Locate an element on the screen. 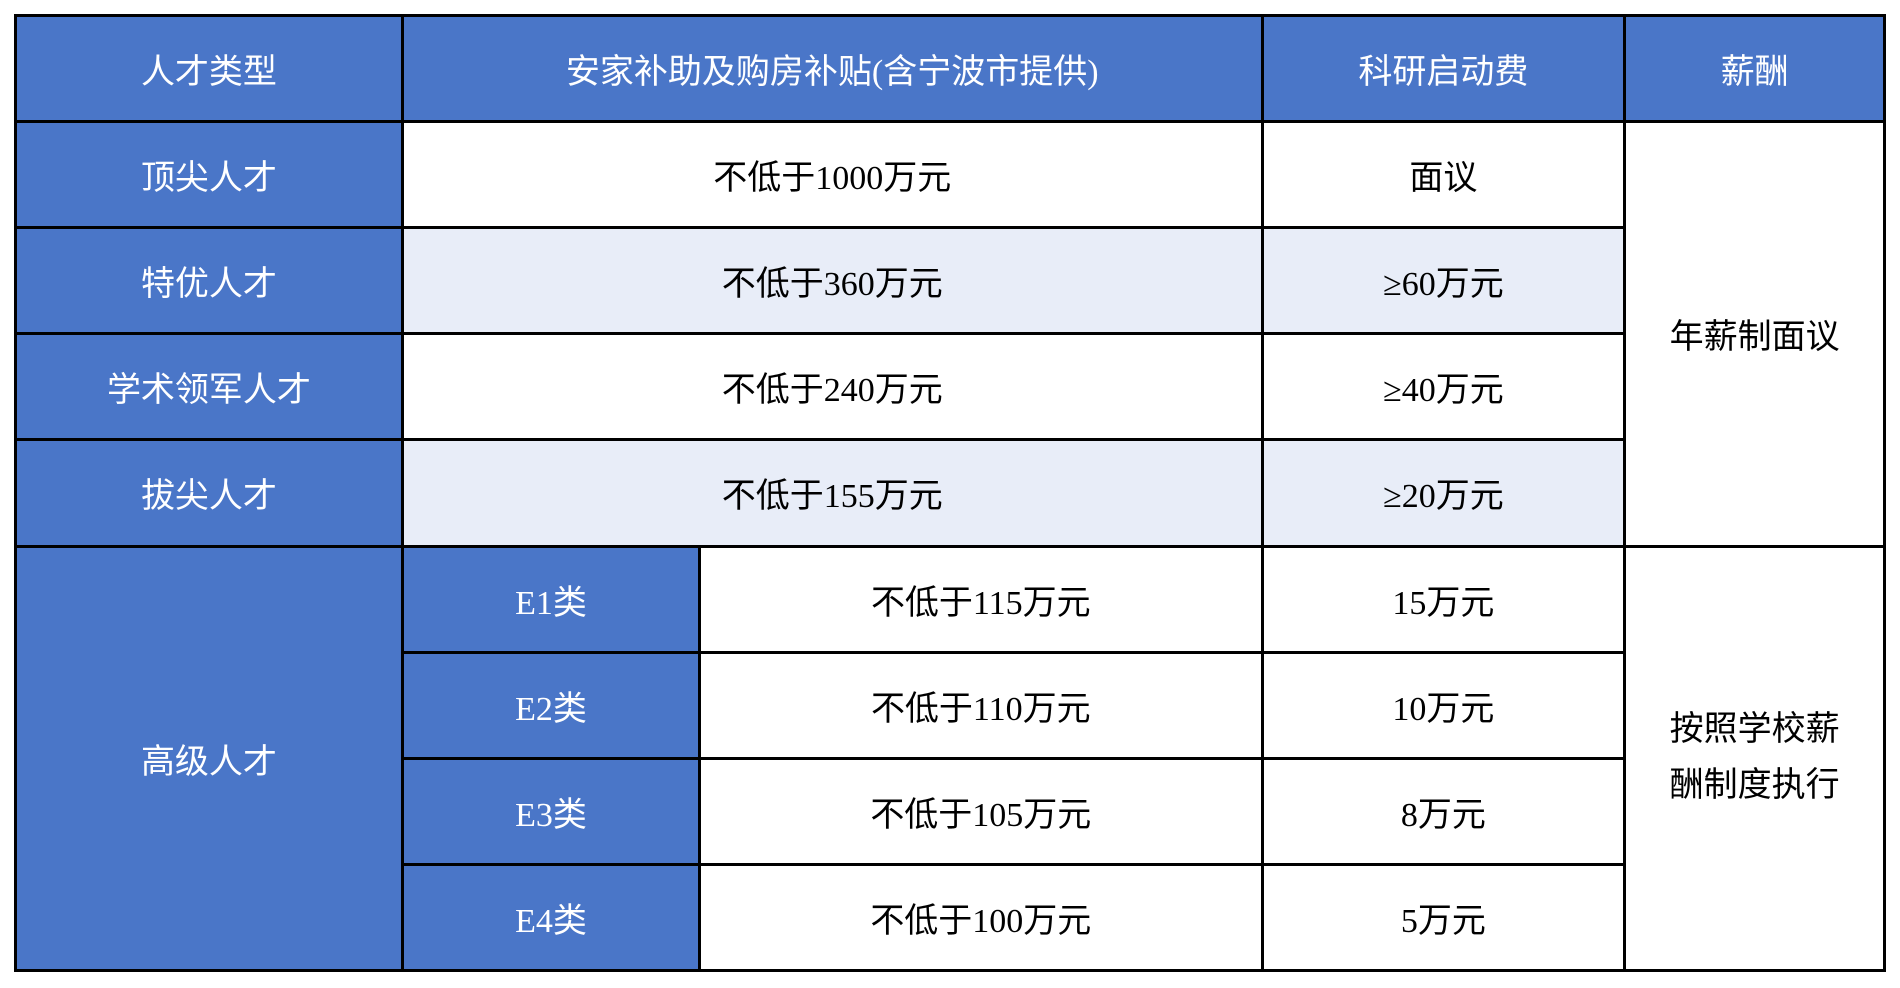 This screenshot has height=988, width=1900. top-talent-subsidy: 不低于1000万元 is located at coordinates (832, 175).